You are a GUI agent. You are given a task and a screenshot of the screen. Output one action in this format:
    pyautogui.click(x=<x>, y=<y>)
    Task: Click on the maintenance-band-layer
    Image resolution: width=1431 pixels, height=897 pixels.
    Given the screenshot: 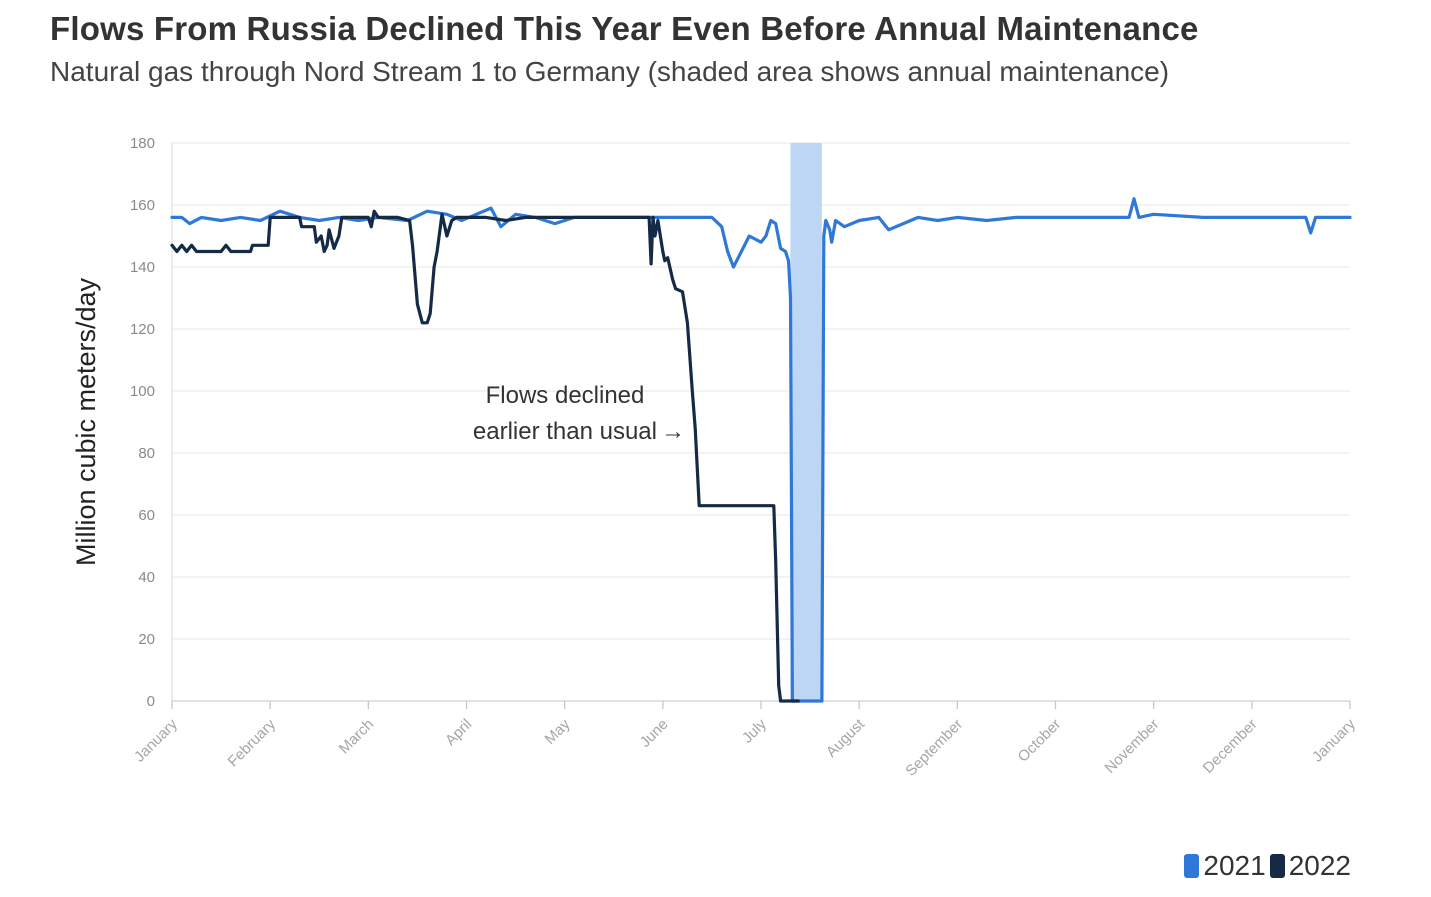 What is the action you would take?
    pyautogui.click(x=806, y=422)
    